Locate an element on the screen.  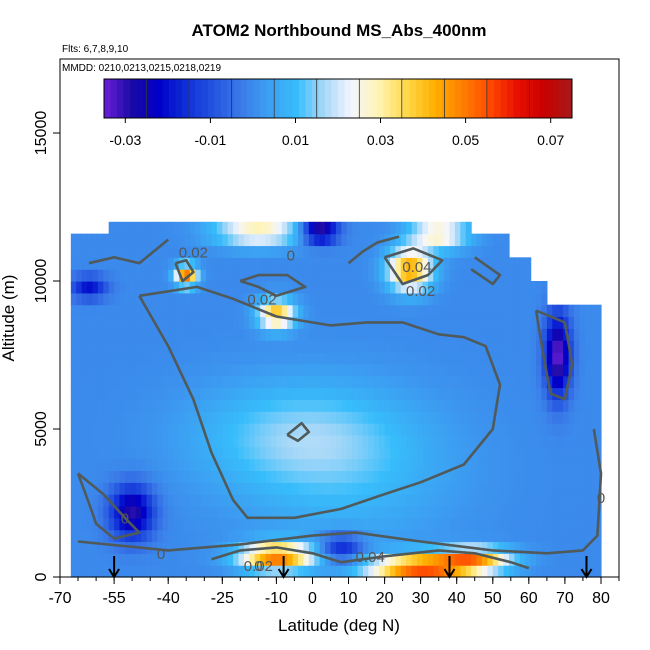
colorbar-tick-label: 0.01 is located at coordinates (295, 140).